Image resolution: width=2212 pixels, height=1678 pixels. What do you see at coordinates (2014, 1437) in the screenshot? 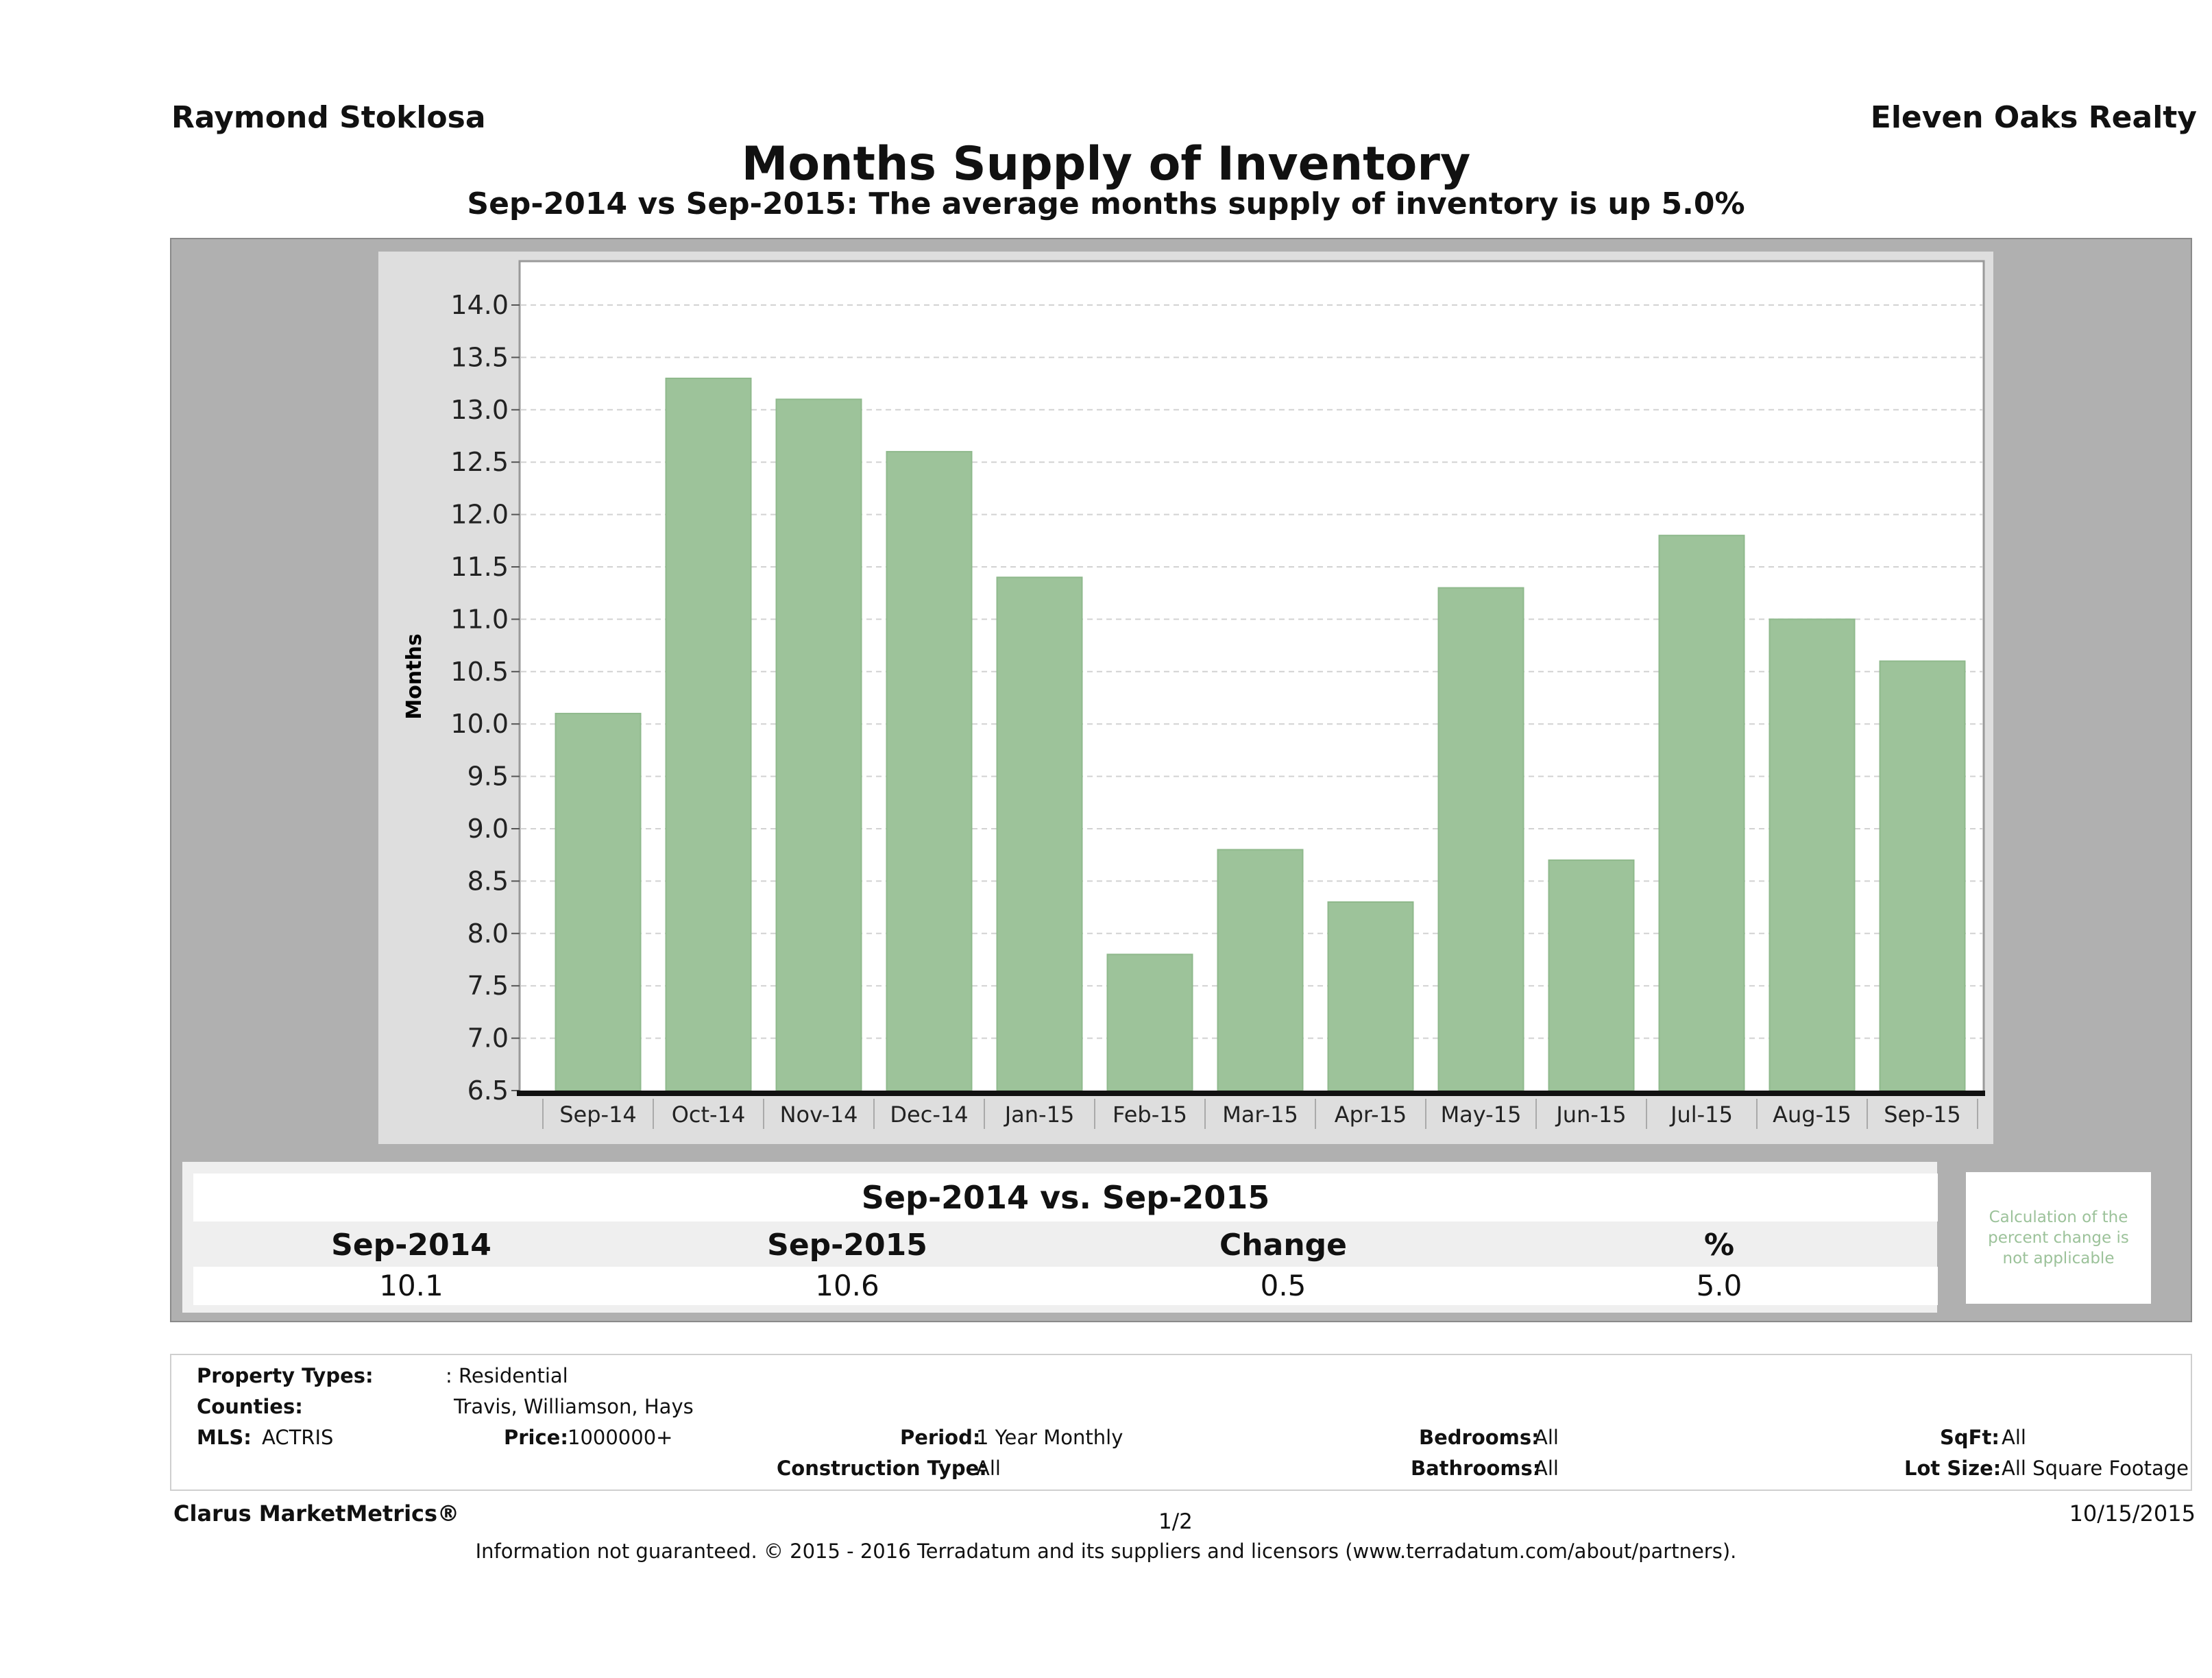
I see `sqft-value: All` at bounding box center [2014, 1437].